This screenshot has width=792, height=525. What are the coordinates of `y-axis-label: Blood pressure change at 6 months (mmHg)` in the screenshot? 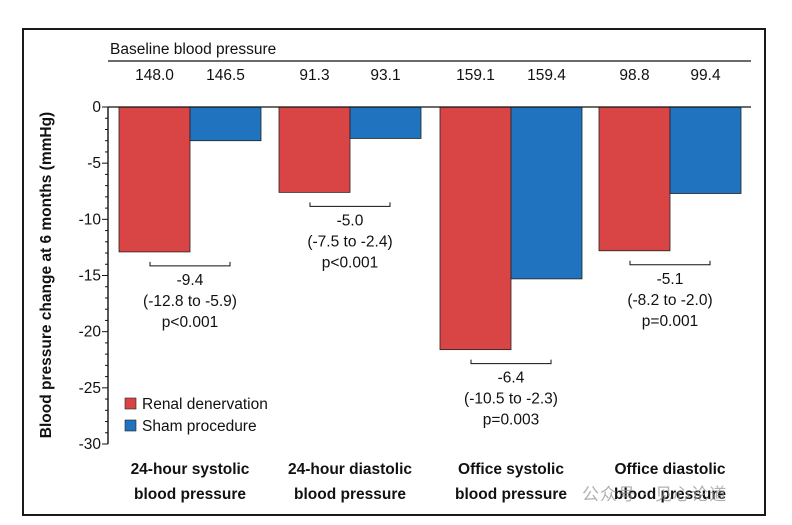 It's located at (46, 275).